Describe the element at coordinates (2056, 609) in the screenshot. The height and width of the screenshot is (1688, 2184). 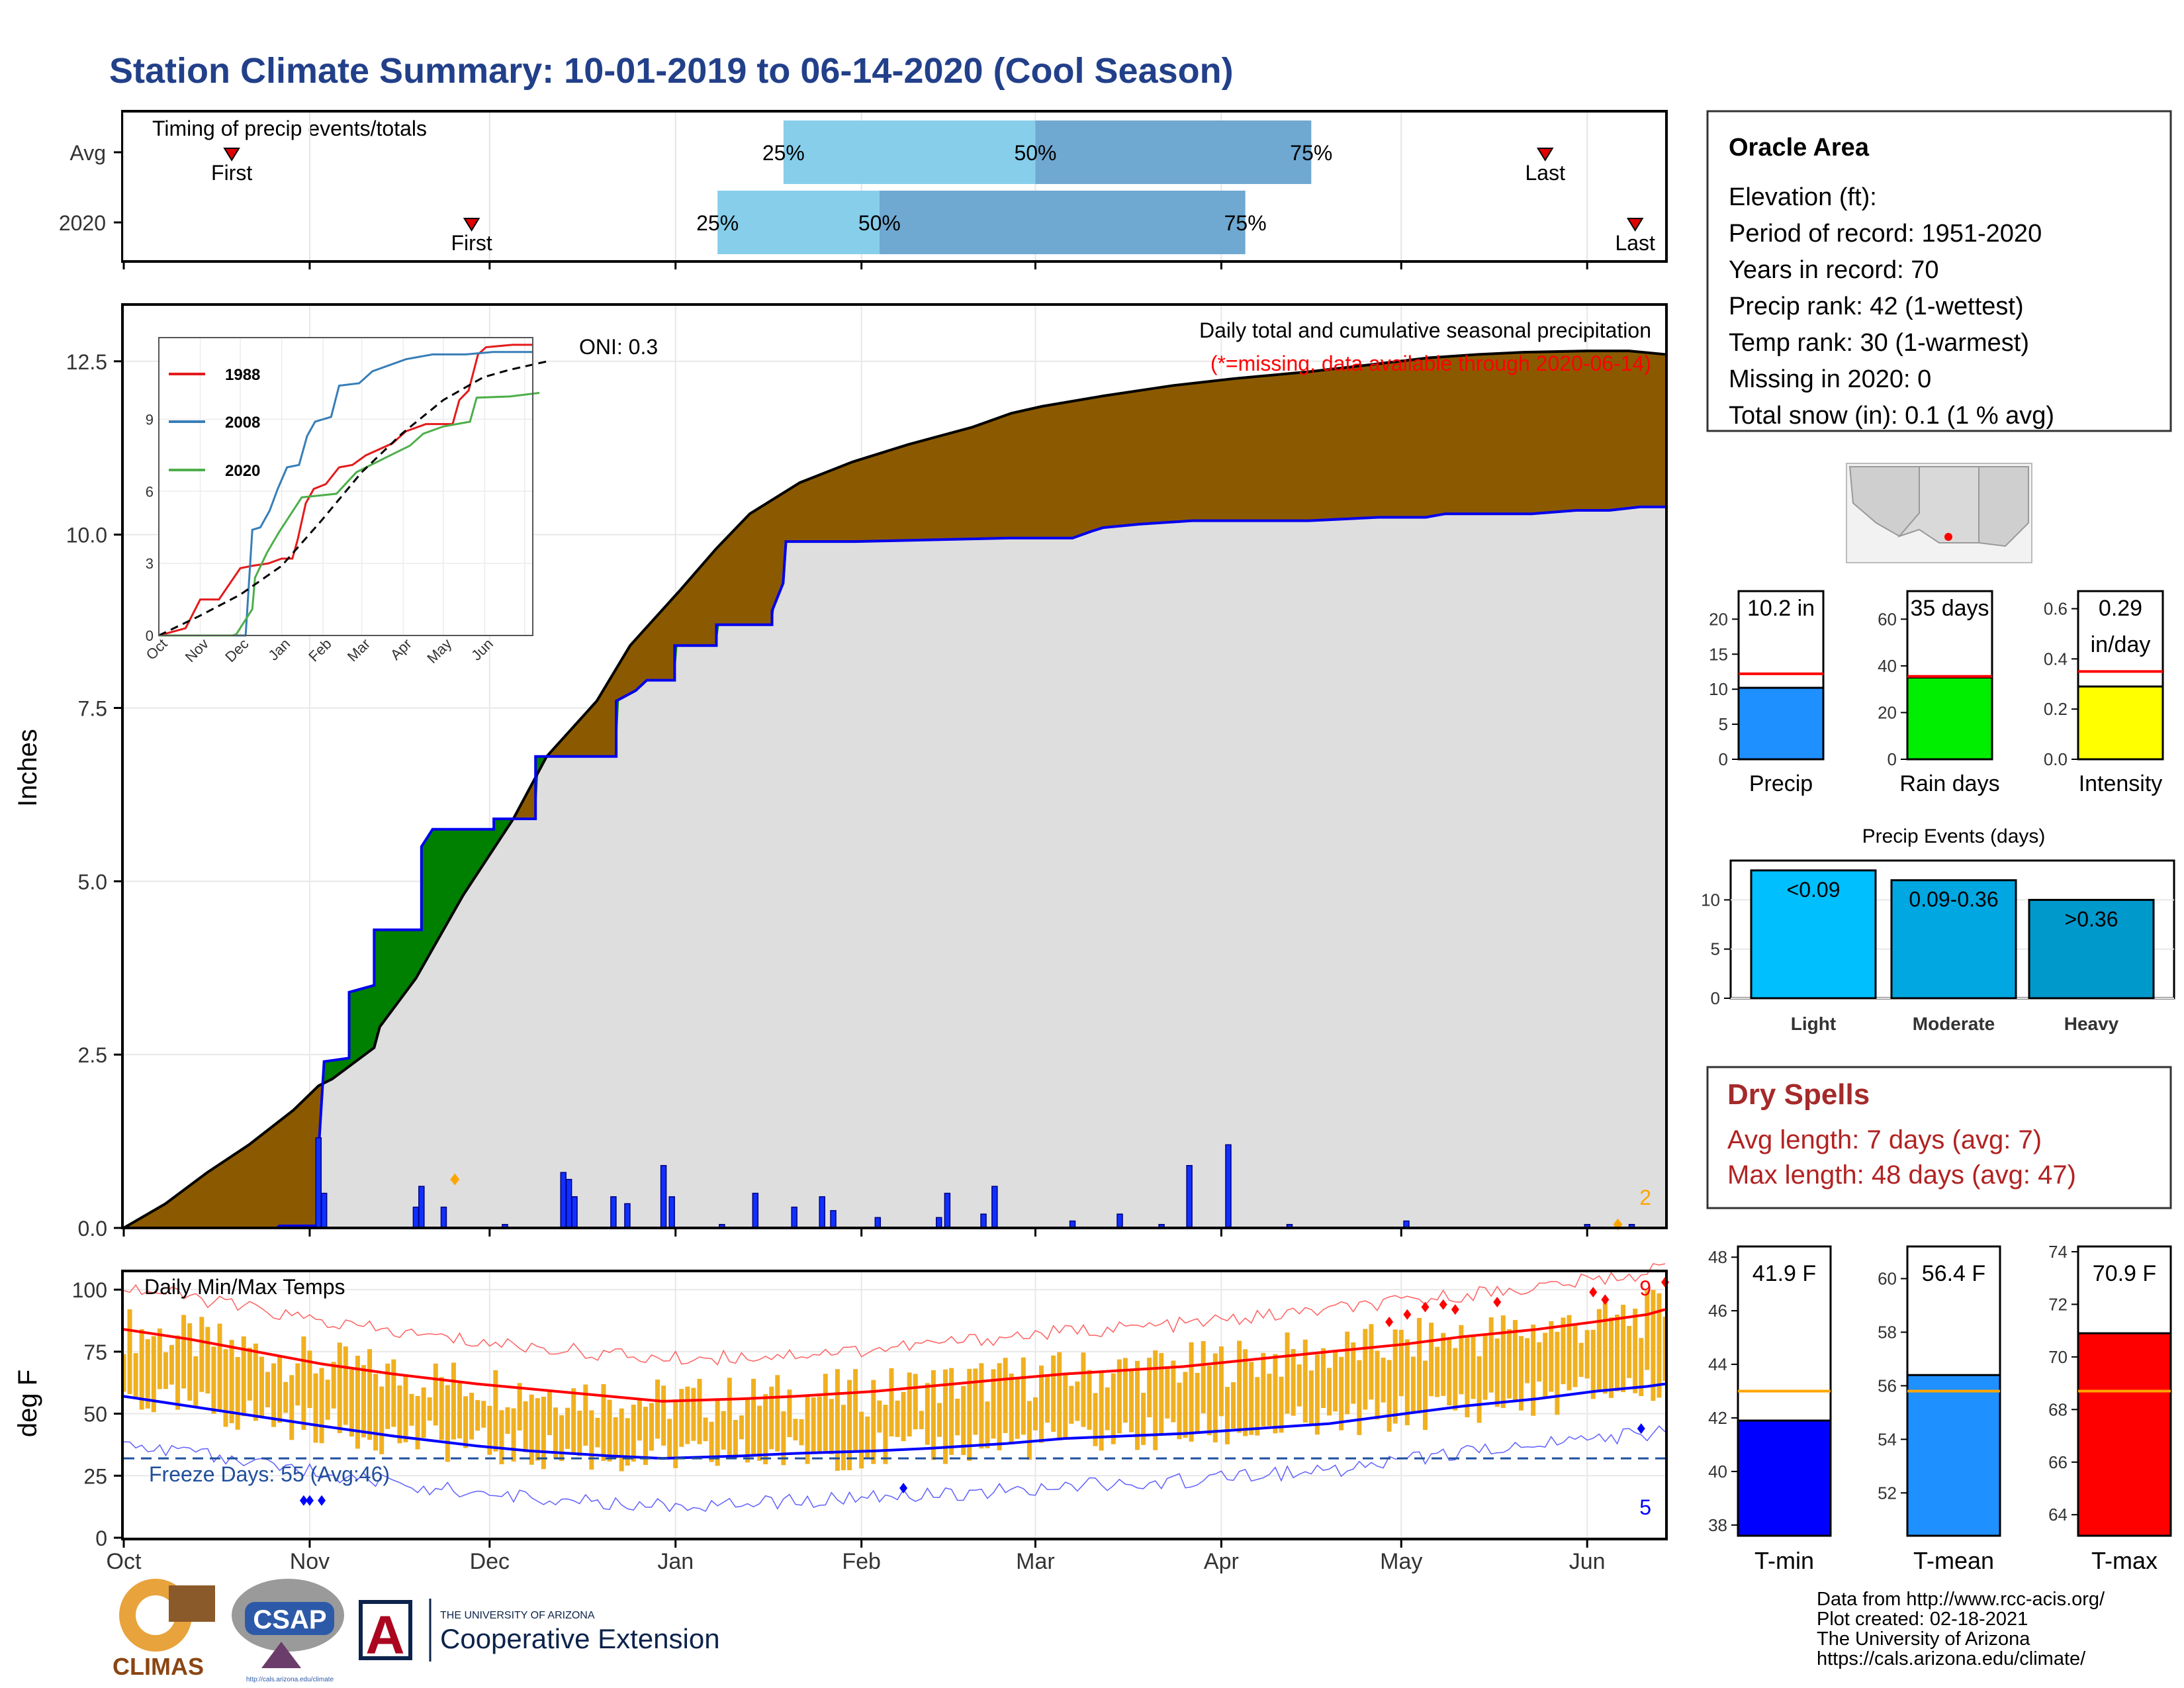
I see `mini-y-tick-label: 0.6` at that location.